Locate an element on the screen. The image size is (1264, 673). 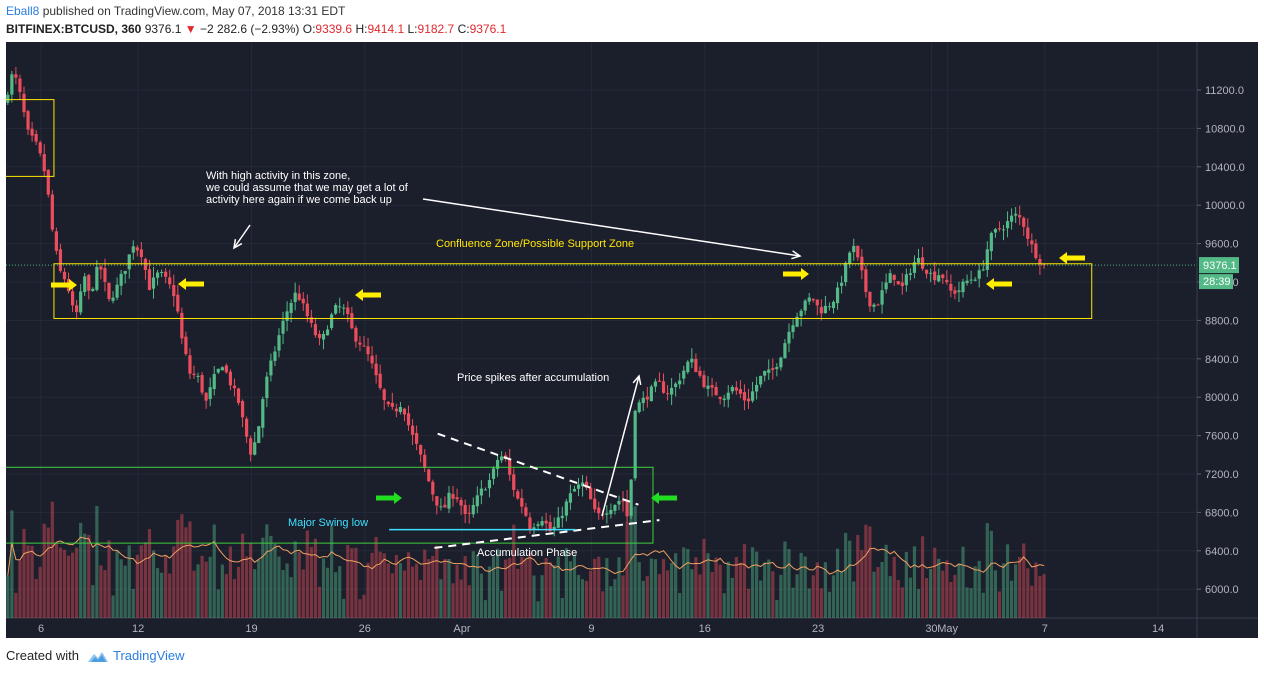
volume-bars is located at coordinates (526, 559).